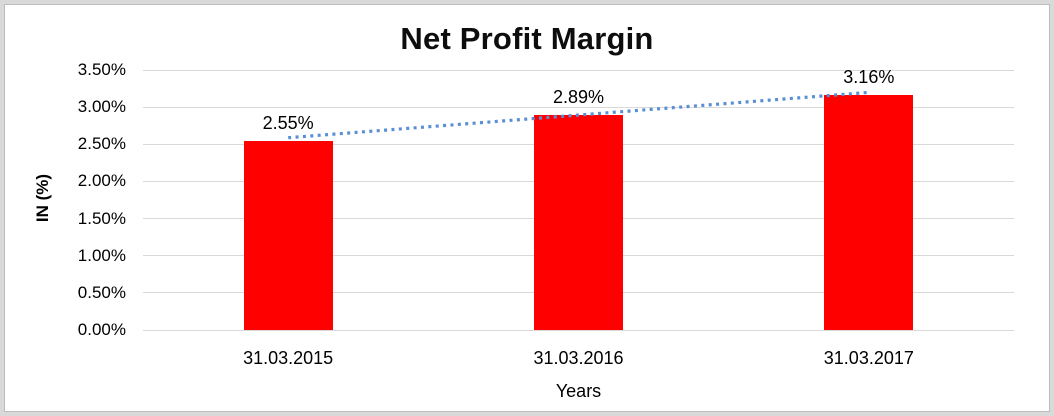 The height and width of the screenshot is (416, 1054). What do you see at coordinates (101, 329) in the screenshot?
I see `y-tick-label: 0.00%` at bounding box center [101, 329].